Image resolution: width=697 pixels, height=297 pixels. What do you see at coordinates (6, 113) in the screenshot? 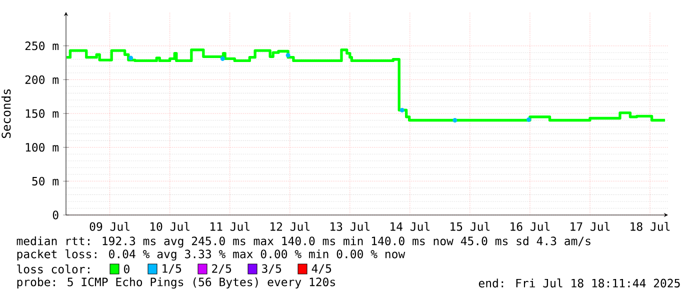
I see `y-axis-title: Seconds` at bounding box center [6, 113].